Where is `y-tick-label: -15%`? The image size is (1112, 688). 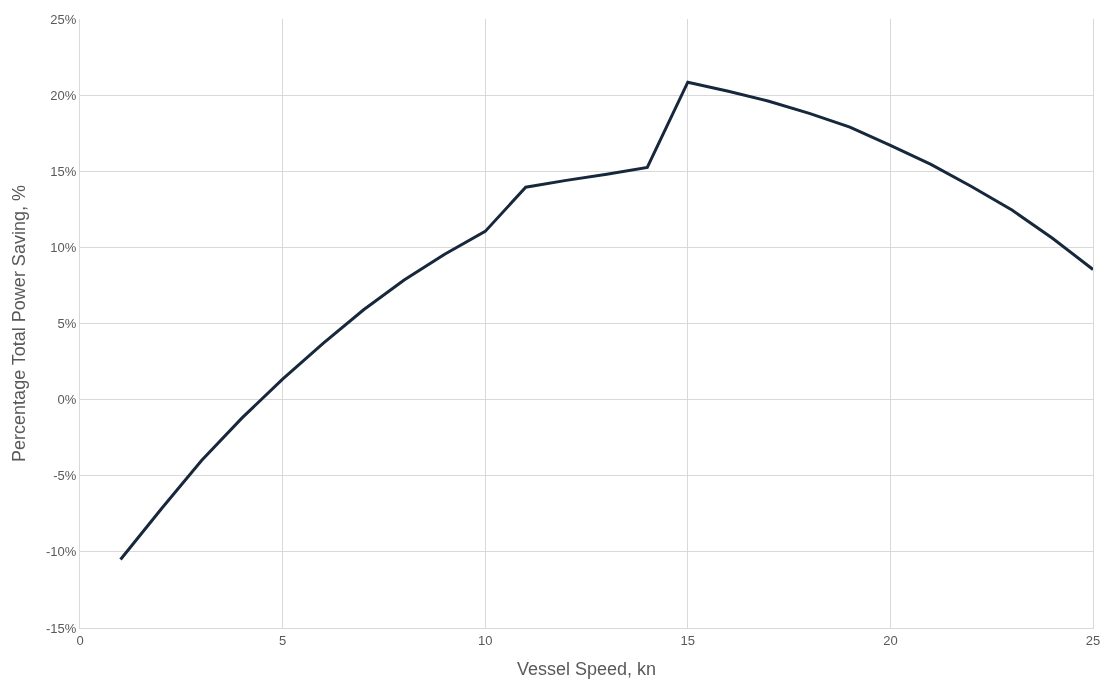
y-tick-label: -15% is located at coordinates (61, 628).